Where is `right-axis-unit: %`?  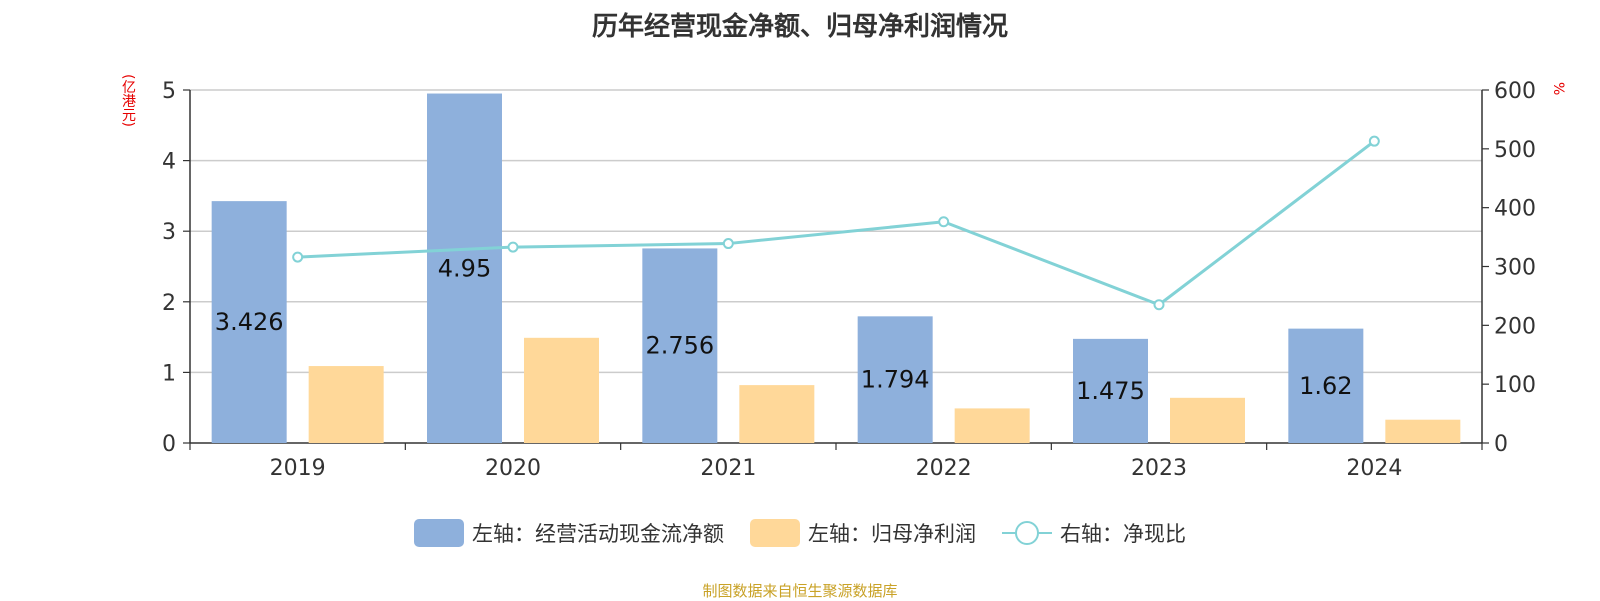
right-axis-unit: % is located at coordinates (1558, 89).